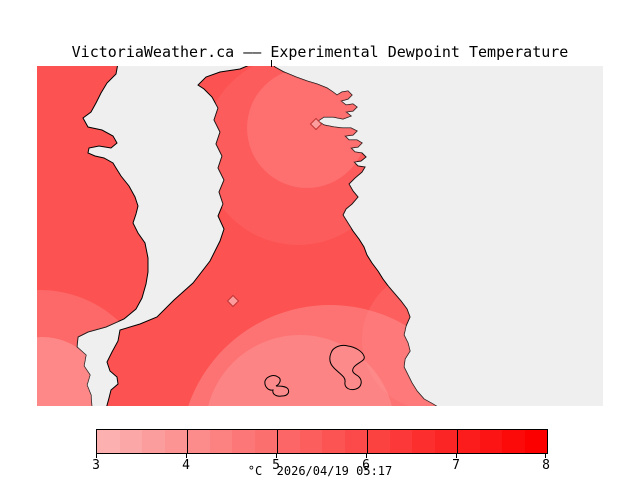  What do you see at coordinates (316, 124) in the screenshot?
I see `station-marker-north` at bounding box center [316, 124].